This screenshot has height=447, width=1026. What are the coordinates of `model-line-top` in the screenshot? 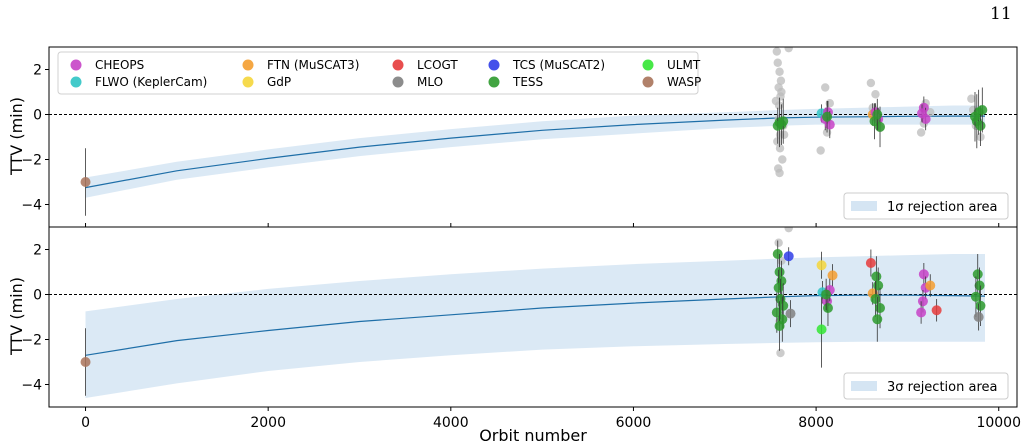 It's located at (535, 152).